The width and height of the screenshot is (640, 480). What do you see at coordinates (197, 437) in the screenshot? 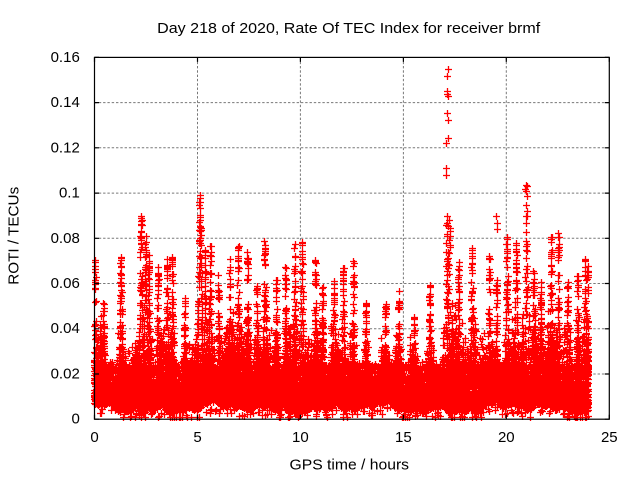
I see `svg-text: 5` at bounding box center [197, 437].